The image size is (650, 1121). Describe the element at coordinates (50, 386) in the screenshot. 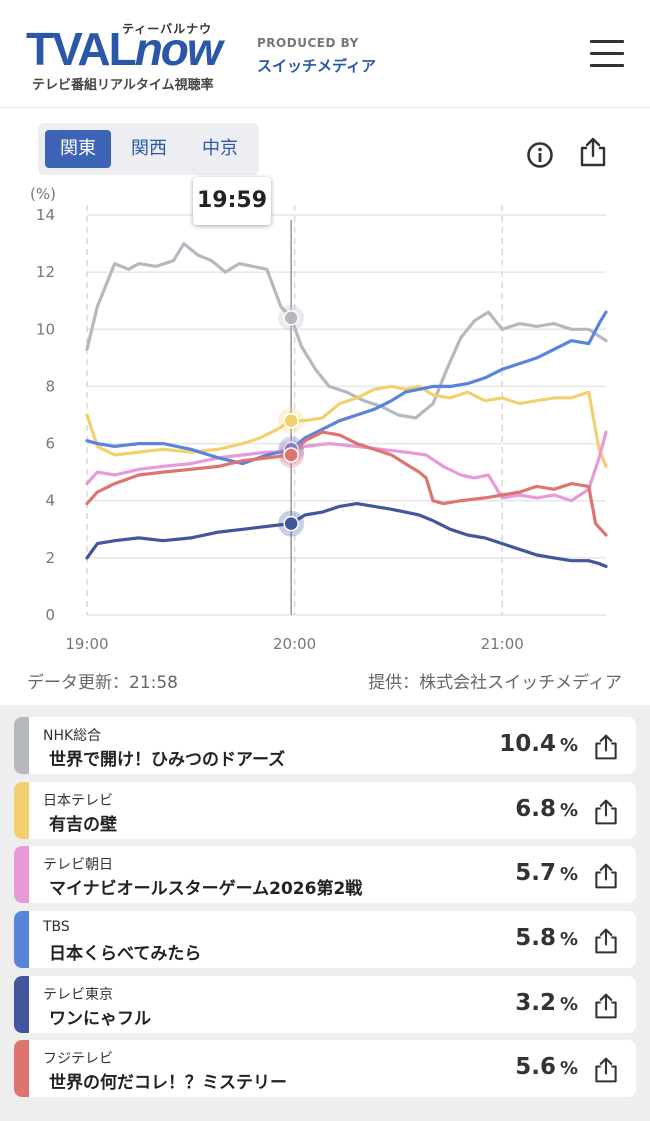

I see `y-tick-label: 8` at that location.